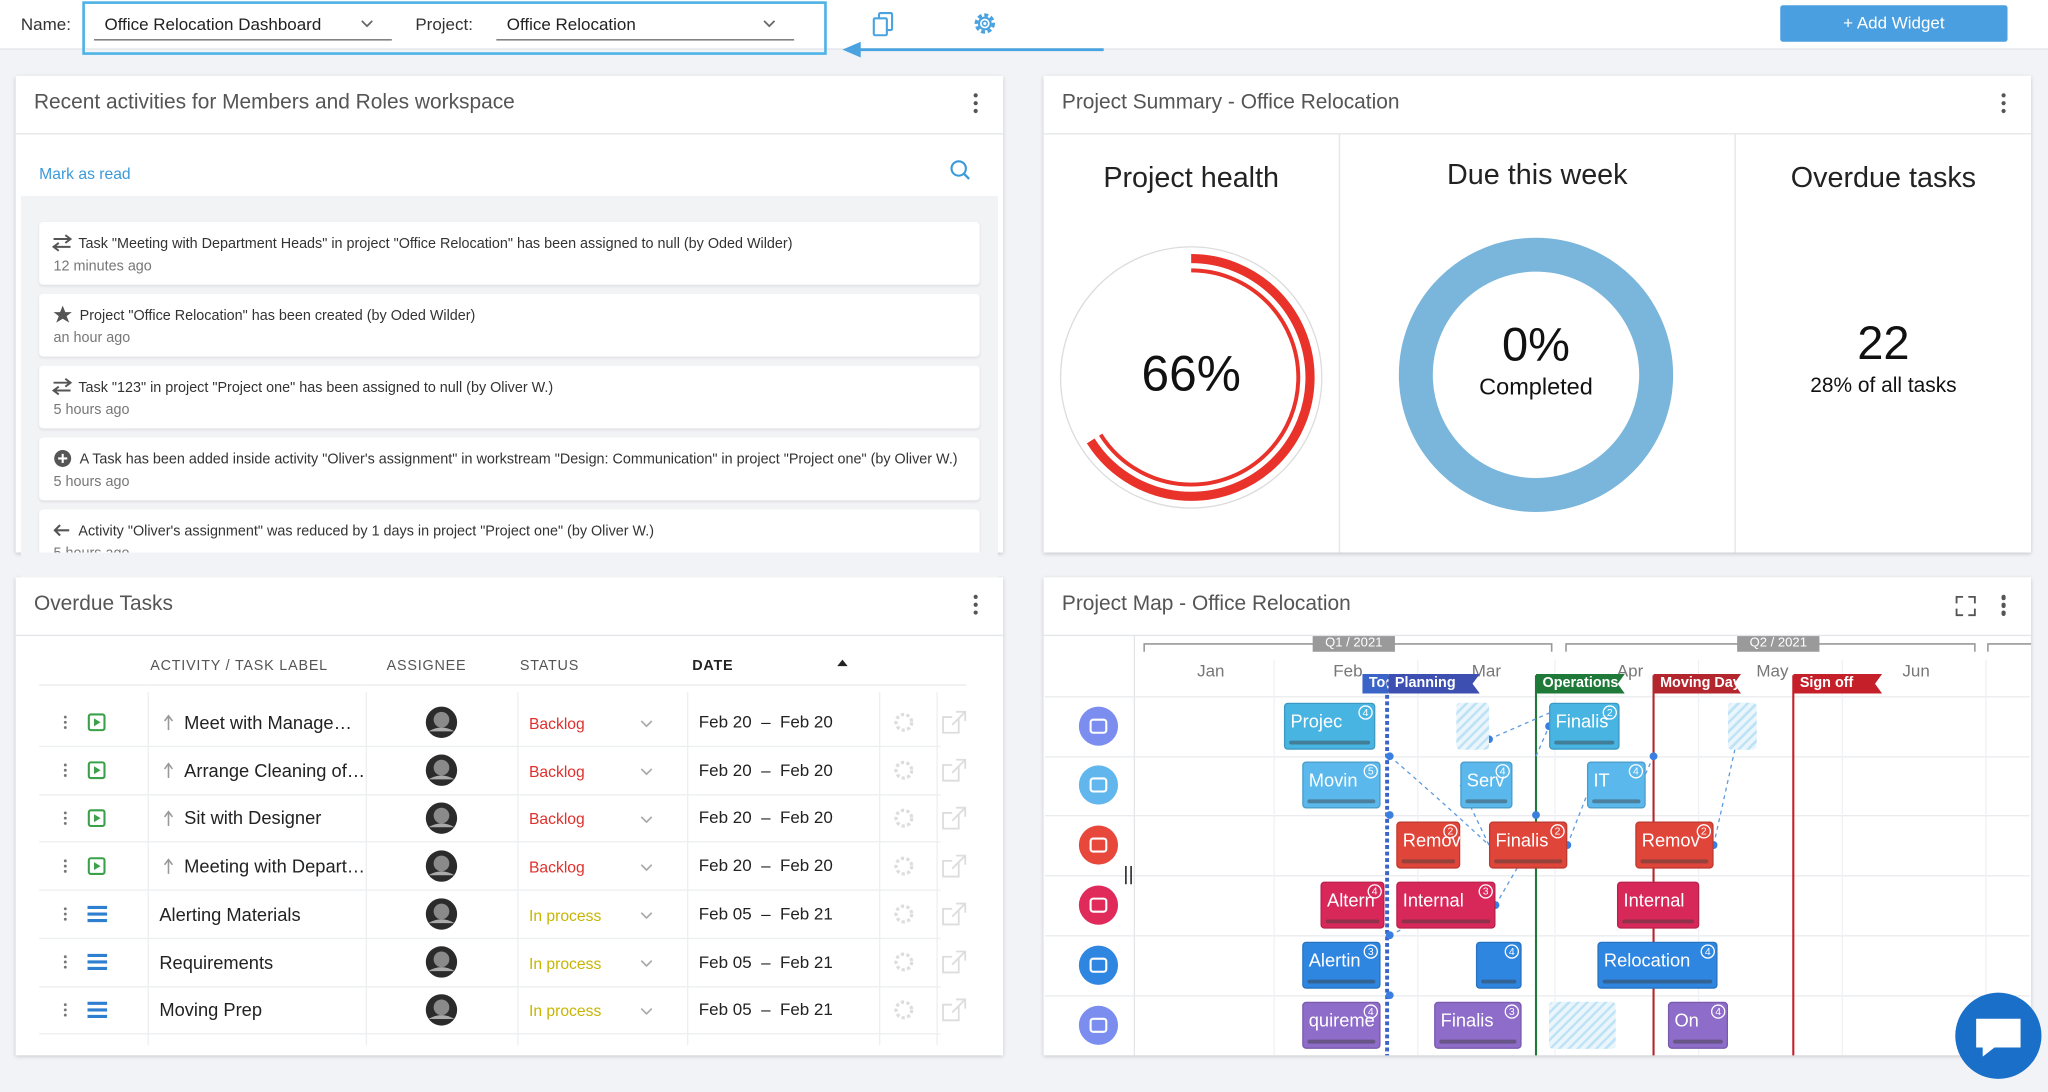  Describe the element at coordinates (1211, 670) in the screenshot. I see `month-label: Jan` at that location.